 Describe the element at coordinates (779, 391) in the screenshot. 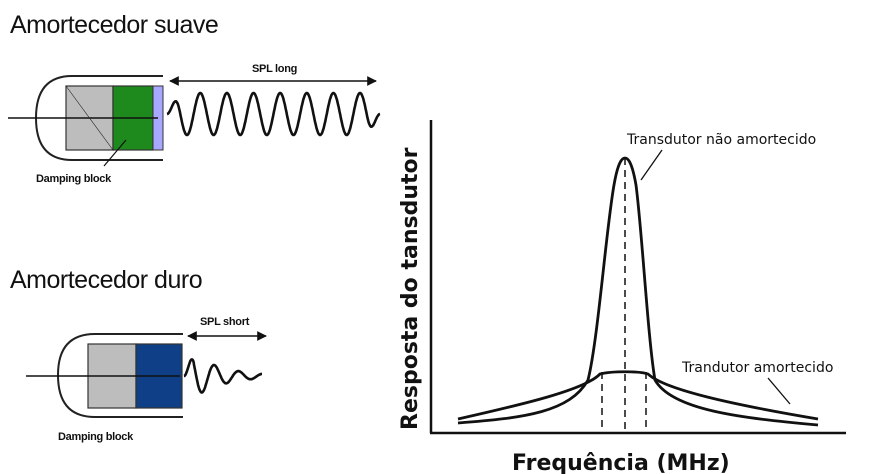

I see `damped-leader-line` at that location.